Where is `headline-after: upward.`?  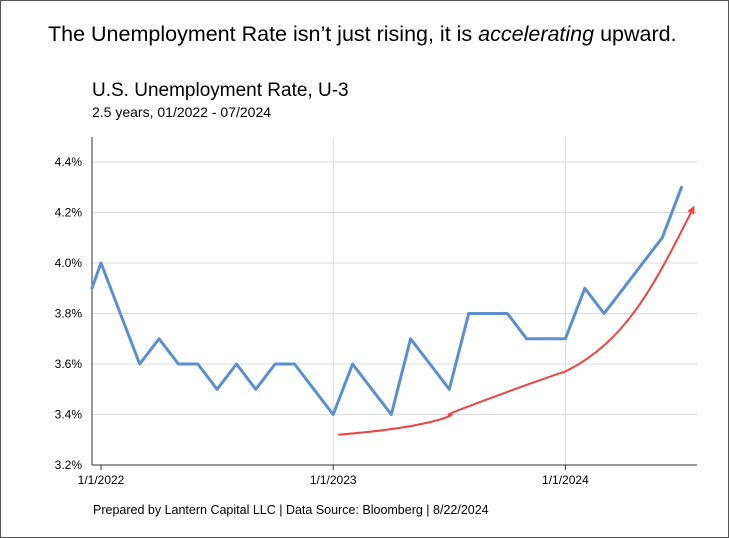
headline-after: upward. is located at coordinates (635, 34).